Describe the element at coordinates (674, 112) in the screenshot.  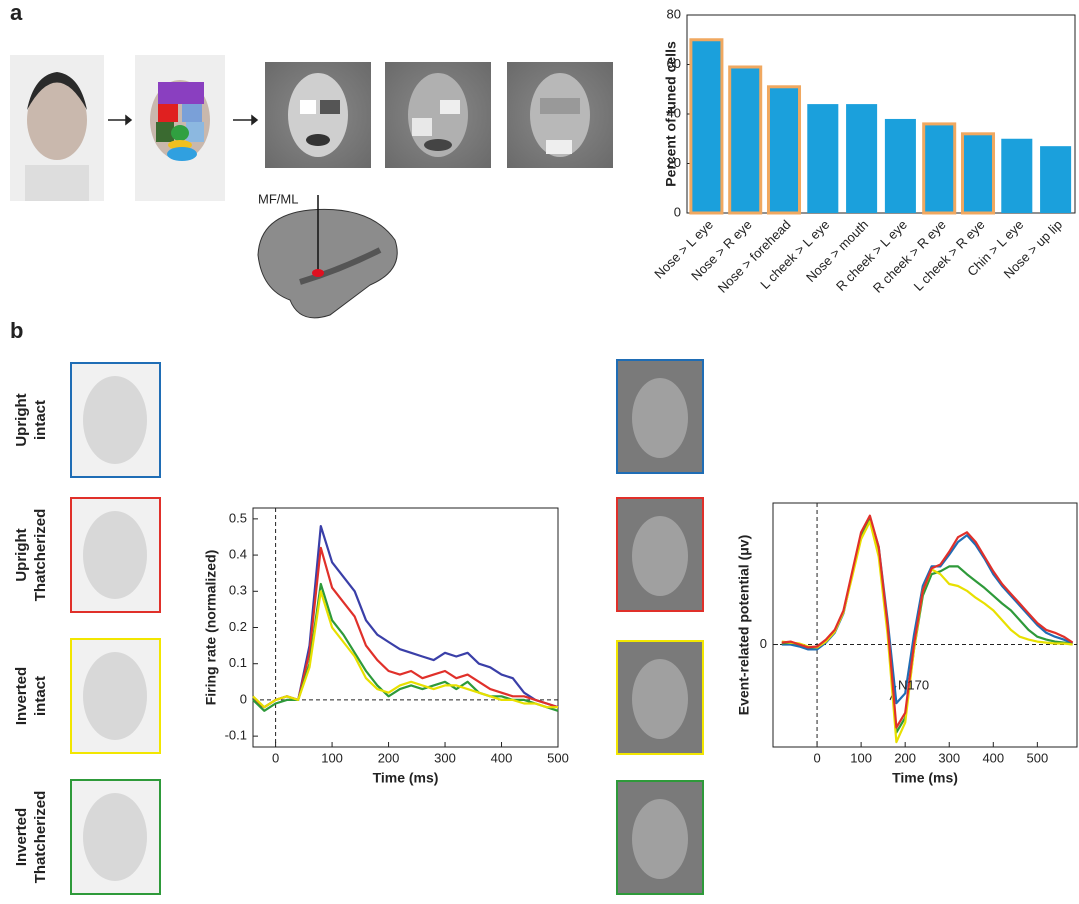
I see `y-tick-label: 40` at that location.